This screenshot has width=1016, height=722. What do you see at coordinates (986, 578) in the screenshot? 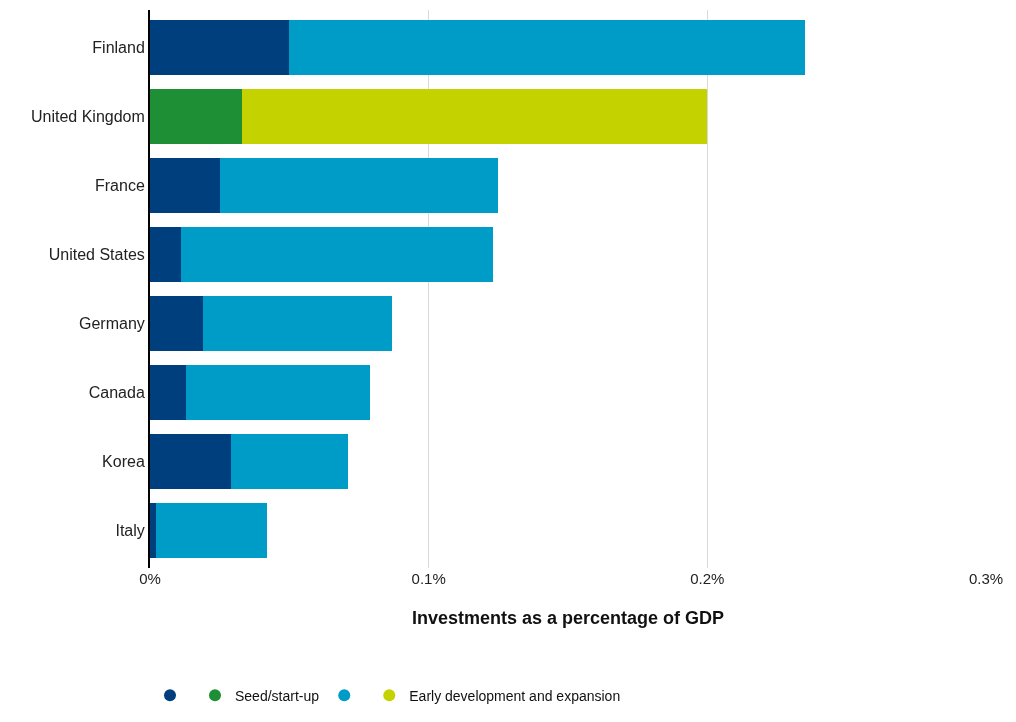
I see `x-tick-label: 0.3%` at bounding box center [986, 578].